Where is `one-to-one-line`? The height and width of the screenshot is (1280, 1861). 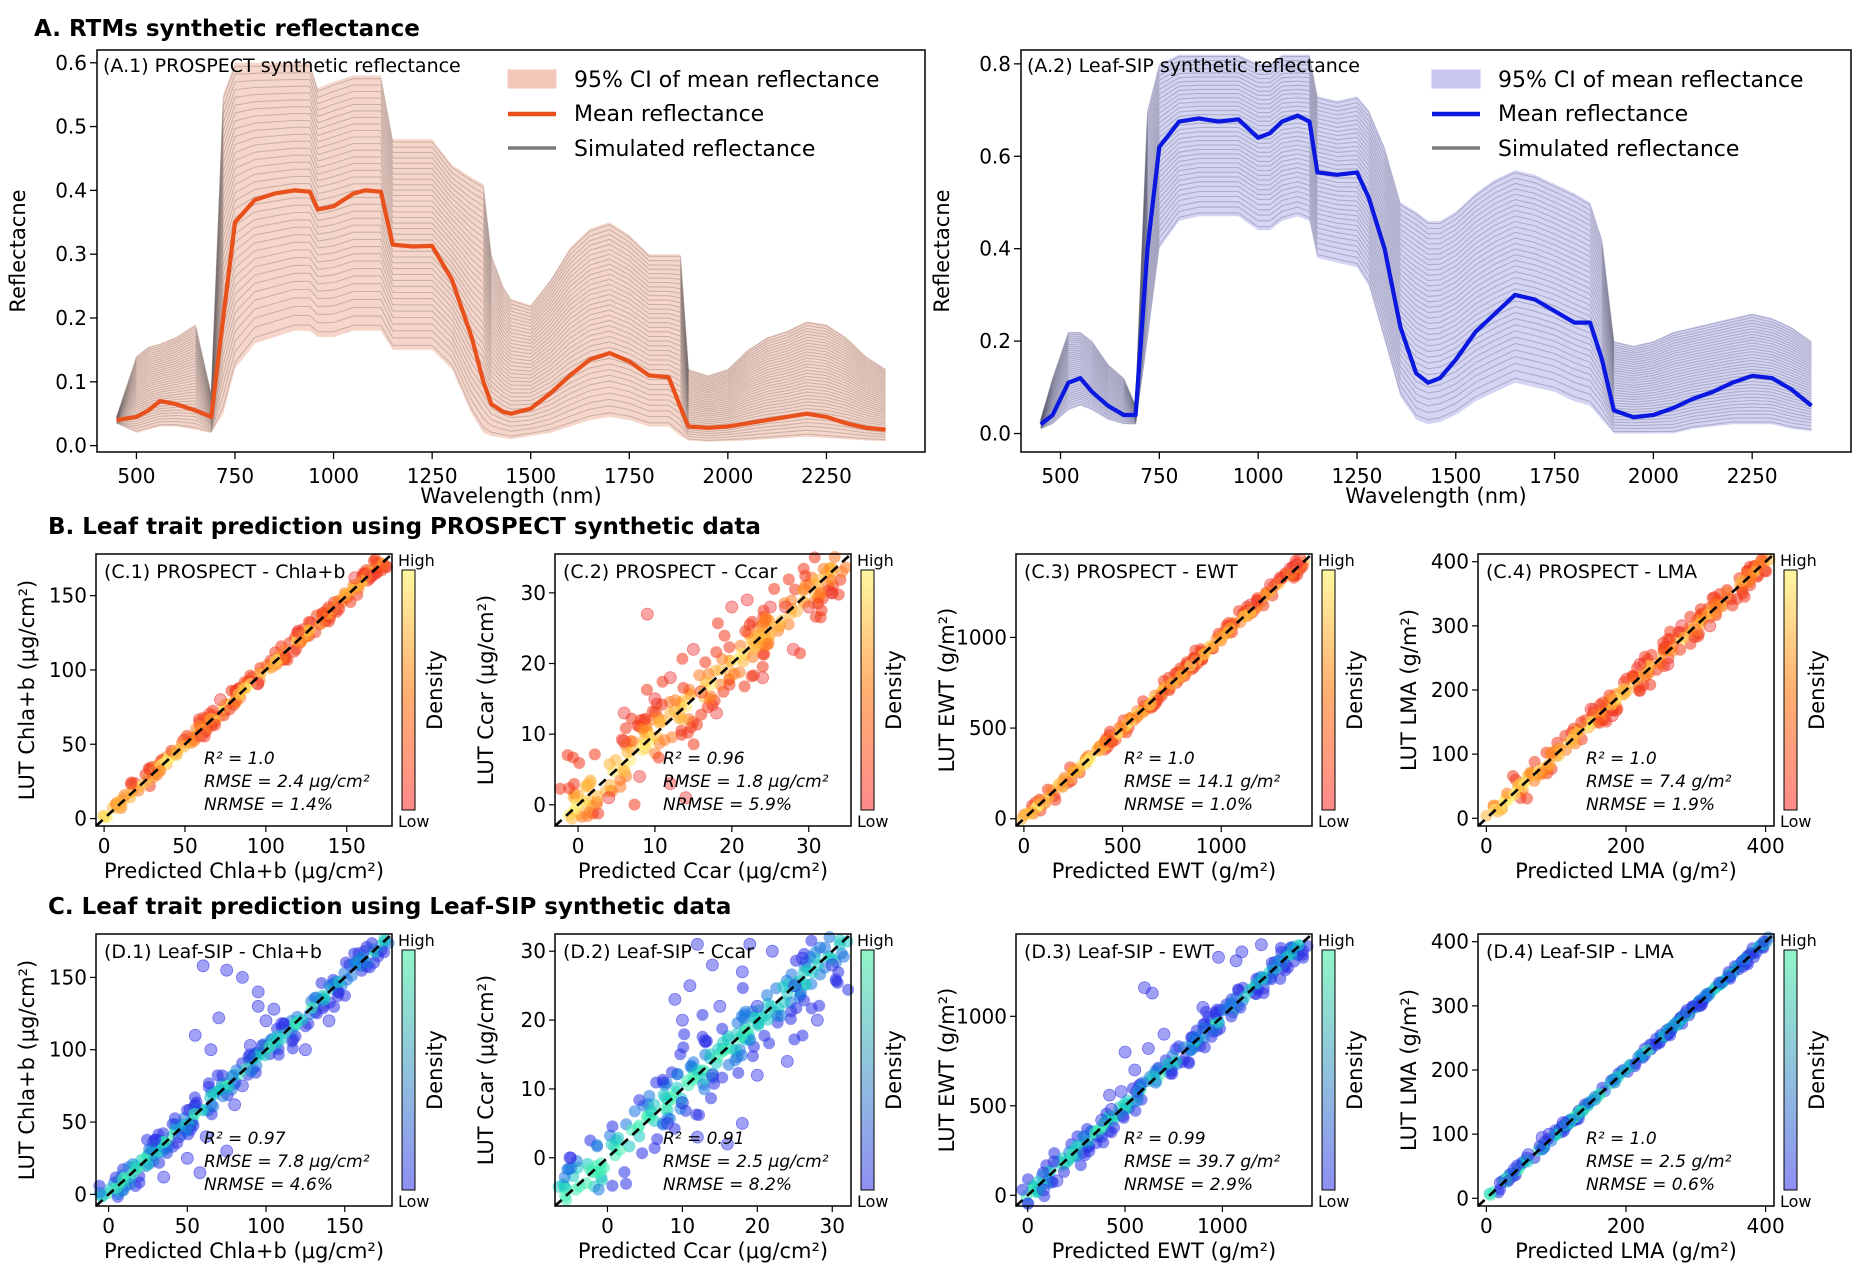 one-to-one-line is located at coordinates (1626, 690).